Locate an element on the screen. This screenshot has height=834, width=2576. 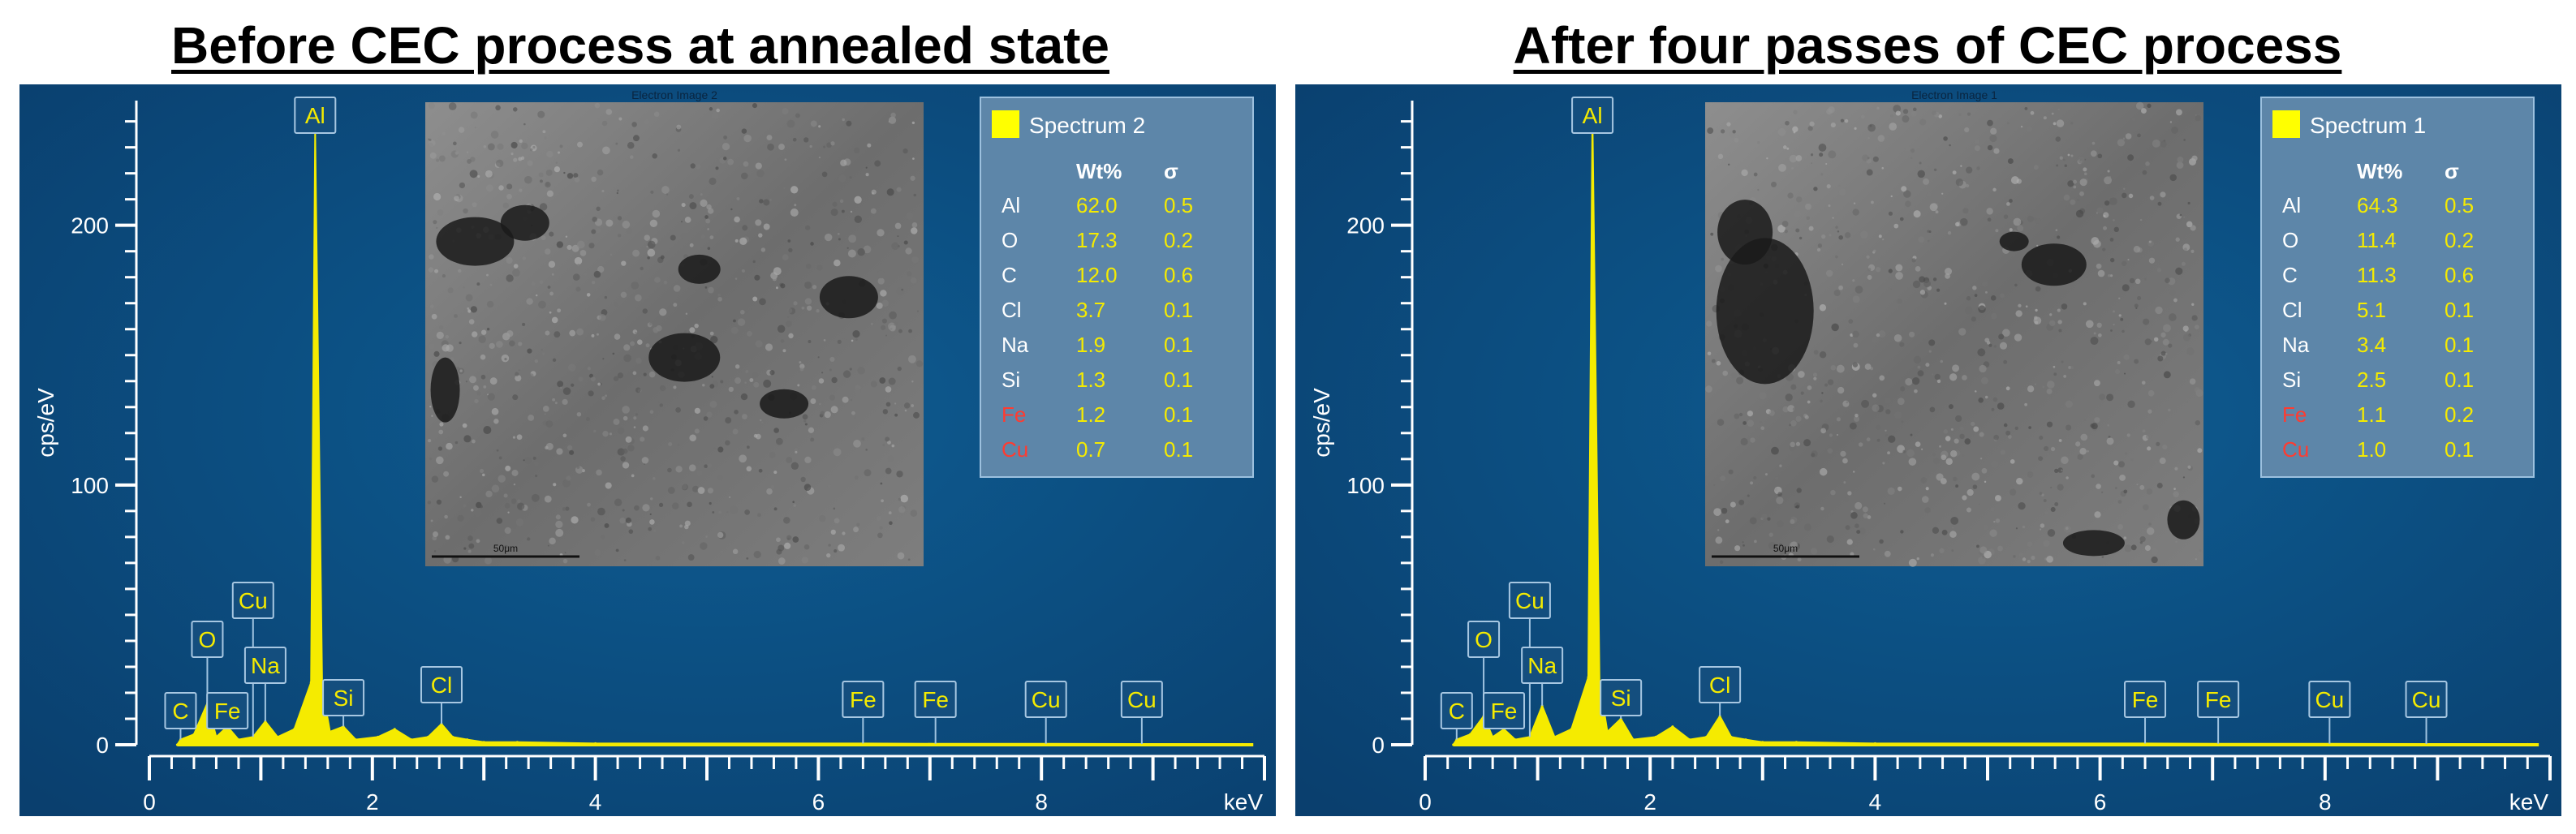
scale-bar-label: 50μm is located at coordinates (1786, 548).